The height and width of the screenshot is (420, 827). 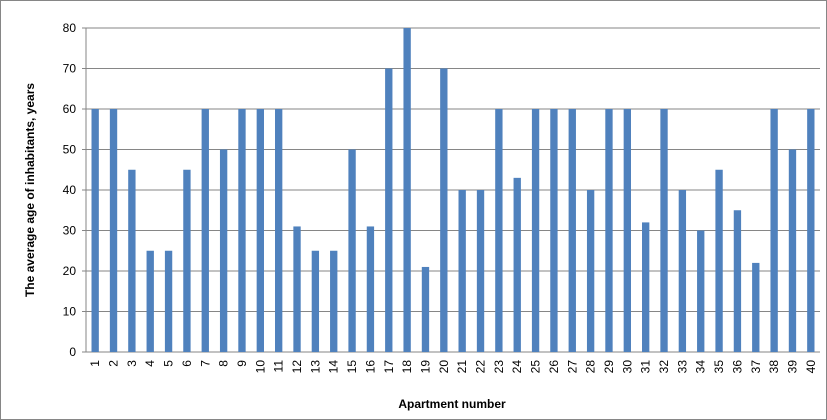 I want to click on x-tick-label: 8, so click(x=224, y=363).